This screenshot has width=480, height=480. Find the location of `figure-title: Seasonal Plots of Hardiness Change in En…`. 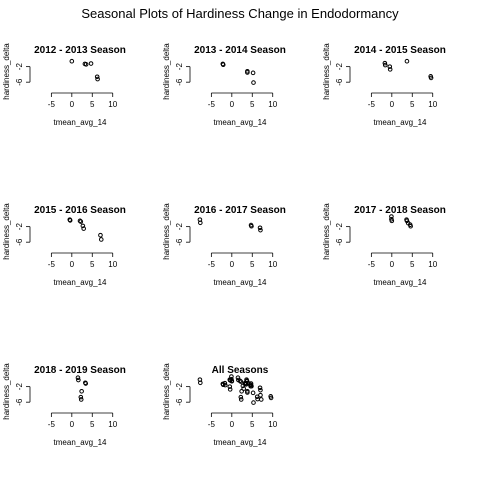

figure-title: Seasonal Plots of Hardiness Change in En… is located at coordinates (240, 13).